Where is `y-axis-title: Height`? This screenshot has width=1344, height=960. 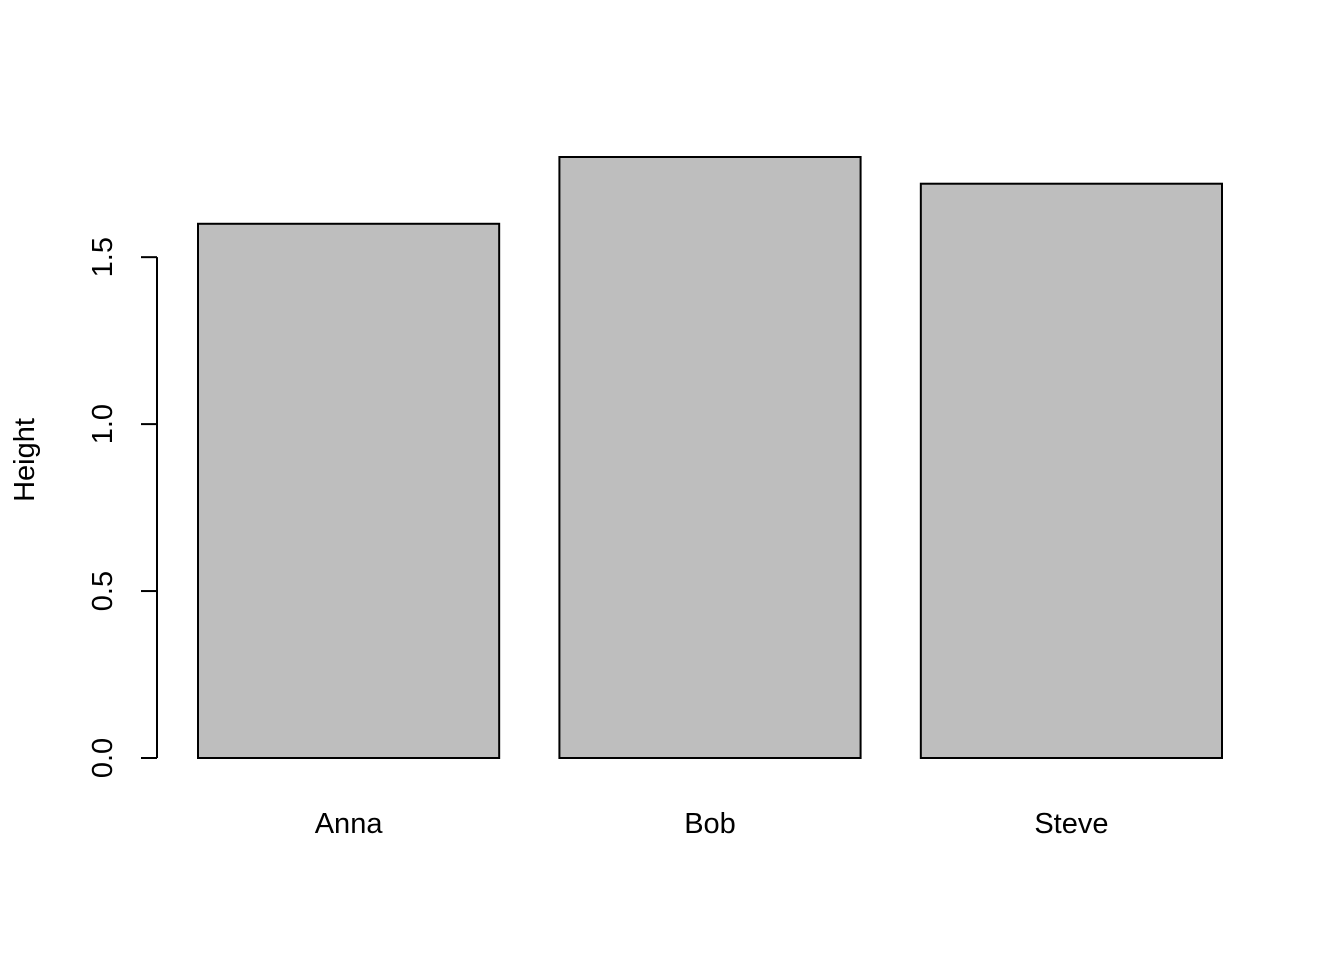 y-axis-title: Height is located at coordinates (25, 460).